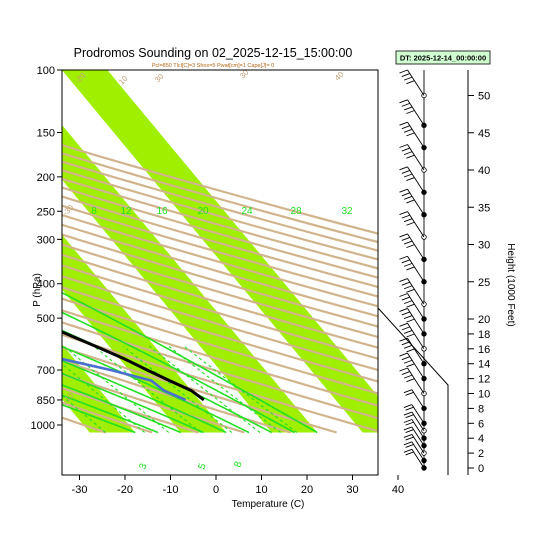 The height and width of the screenshot is (540, 540). What do you see at coordinates (484, 171) in the screenshot?
I see `height-tick-label: 40` at bounding box center [484, 171].